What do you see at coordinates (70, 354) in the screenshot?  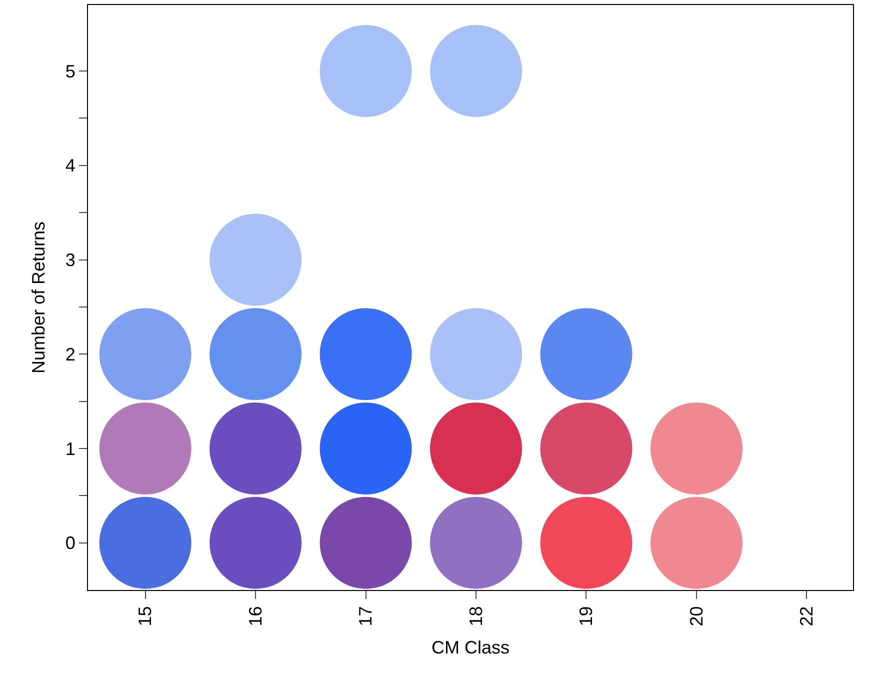 I see `y-tick-label: 2` at bounding box center [70, 354].